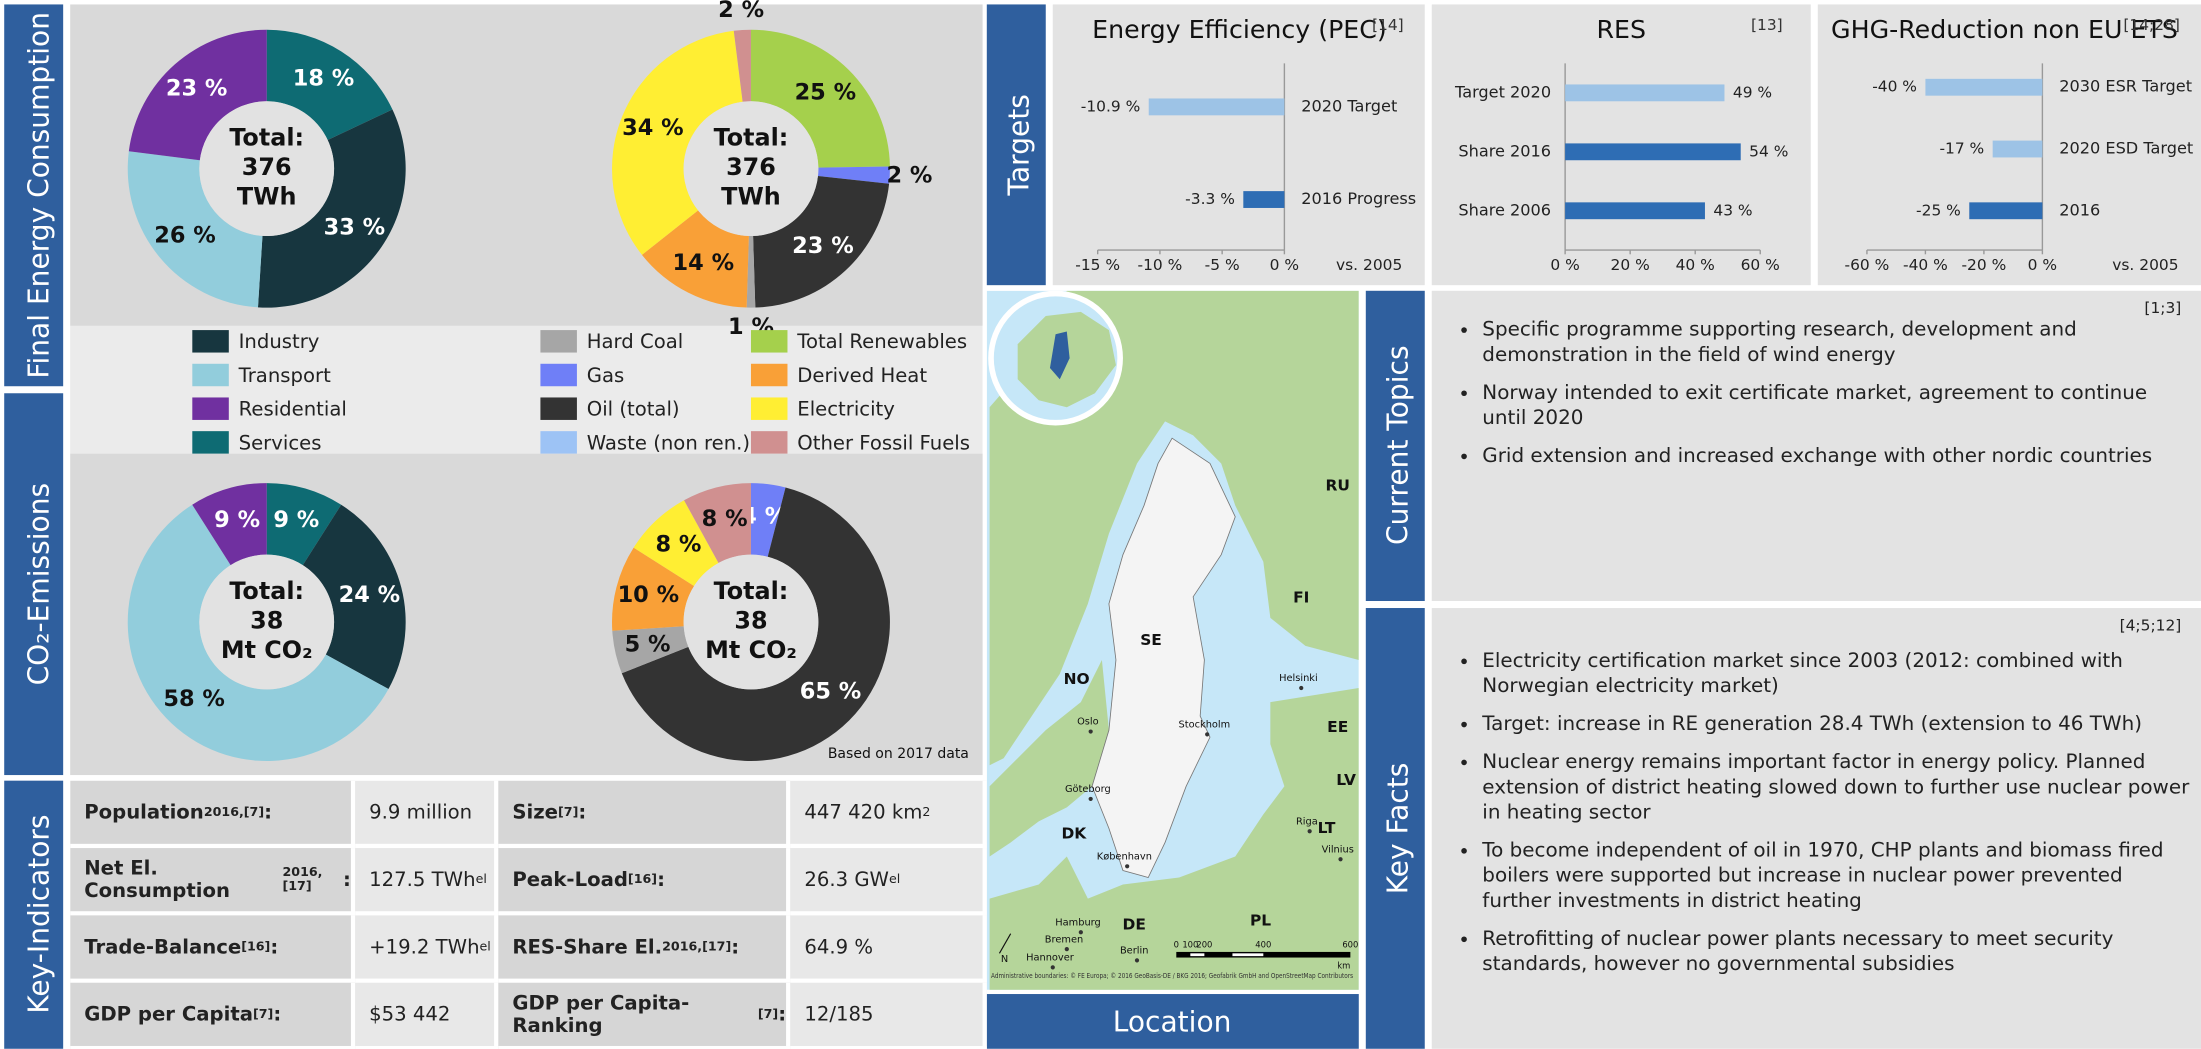  What do you see at coordinates (888, 1015) in the screenshot?
I see `indicator-value: 12/185` at bounding box center [888, 1015].